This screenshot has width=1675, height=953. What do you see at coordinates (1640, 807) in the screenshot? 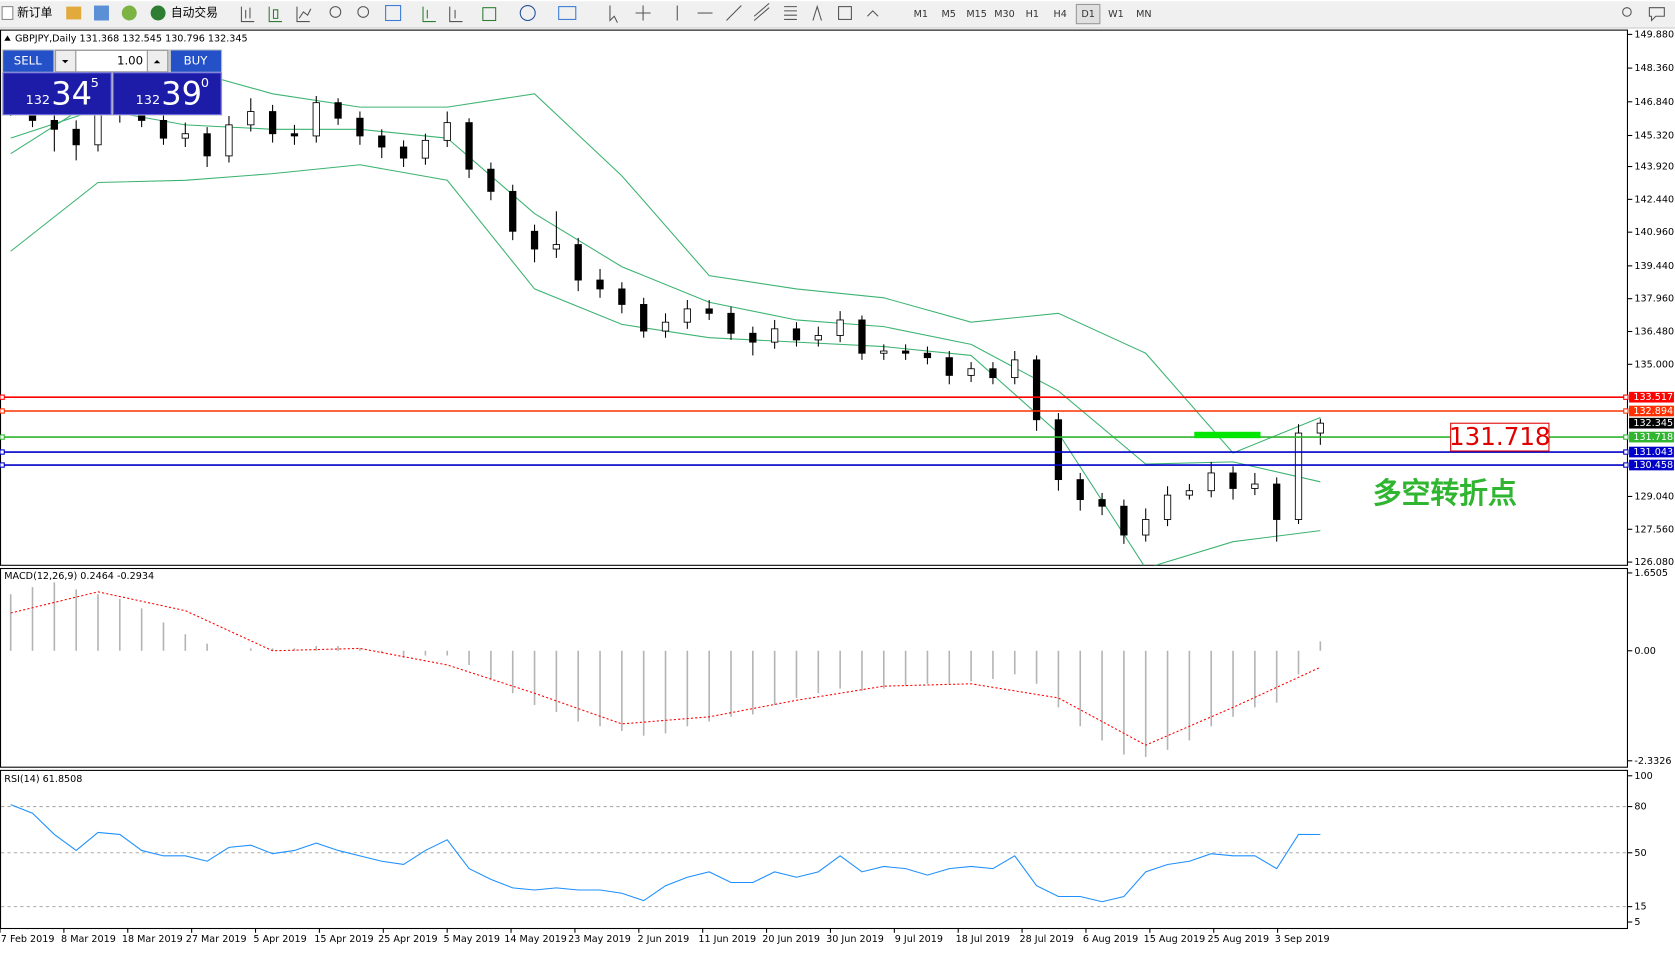
I see `y-tick-label: 80` at bounding box center [1640, 807].